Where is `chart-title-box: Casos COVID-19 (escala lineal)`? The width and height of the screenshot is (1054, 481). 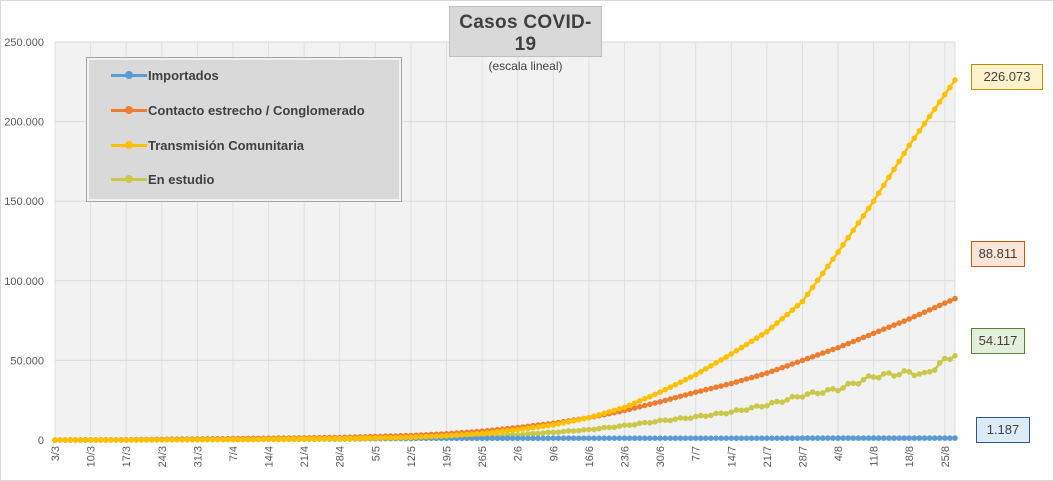
chart-title-box: Casos COVID-19 (escala lineal) is located at coordinates (525, 39).